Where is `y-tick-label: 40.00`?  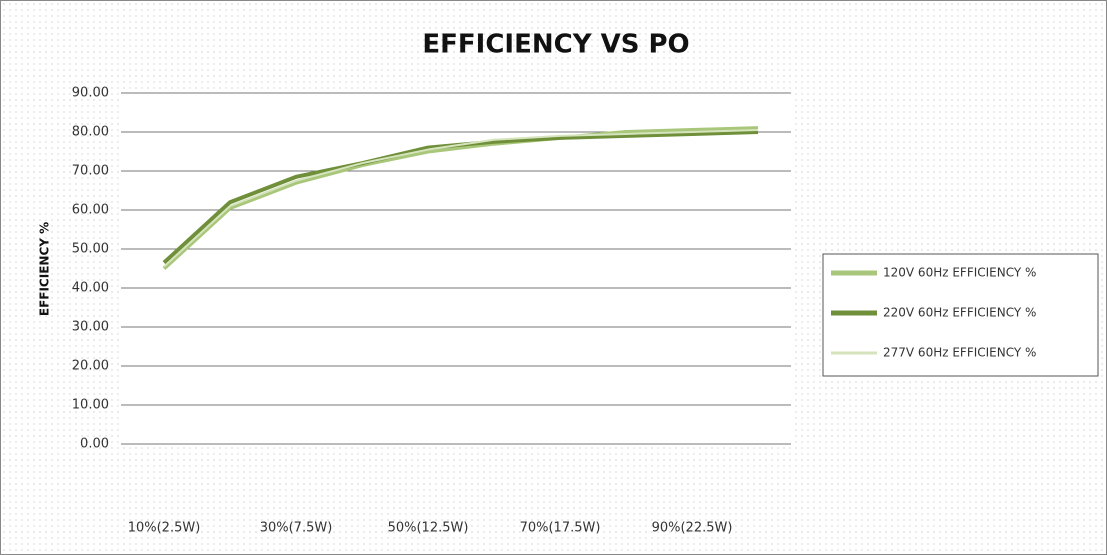
y-tick-label: 40.00 is located at coordinates (90, 288).